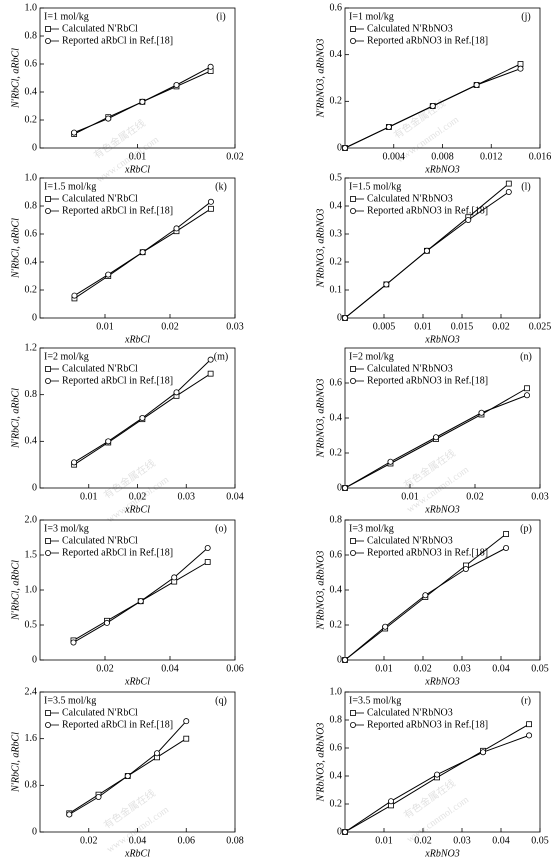  I want to click on panel-label: (i), so click(220, 16).